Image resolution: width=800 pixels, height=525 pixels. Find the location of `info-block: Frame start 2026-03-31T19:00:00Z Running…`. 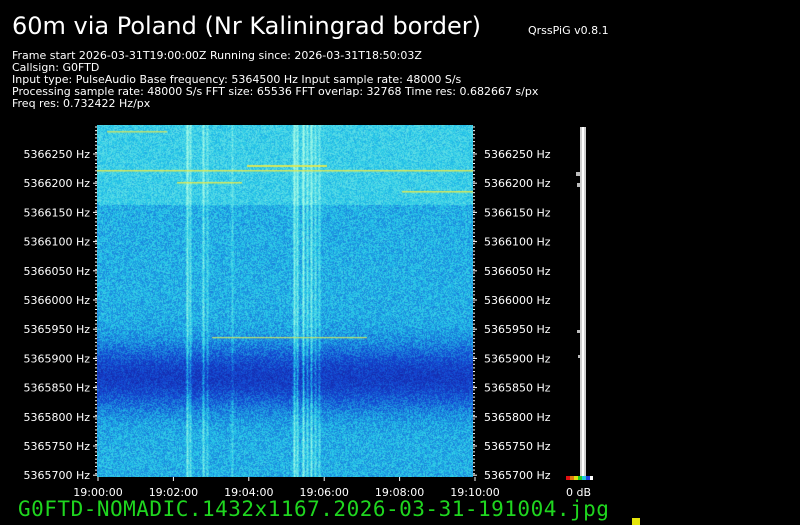

info-block: Frame start 2026-03-31T19:00:00Z Running… is located at coordinates (275, 80).